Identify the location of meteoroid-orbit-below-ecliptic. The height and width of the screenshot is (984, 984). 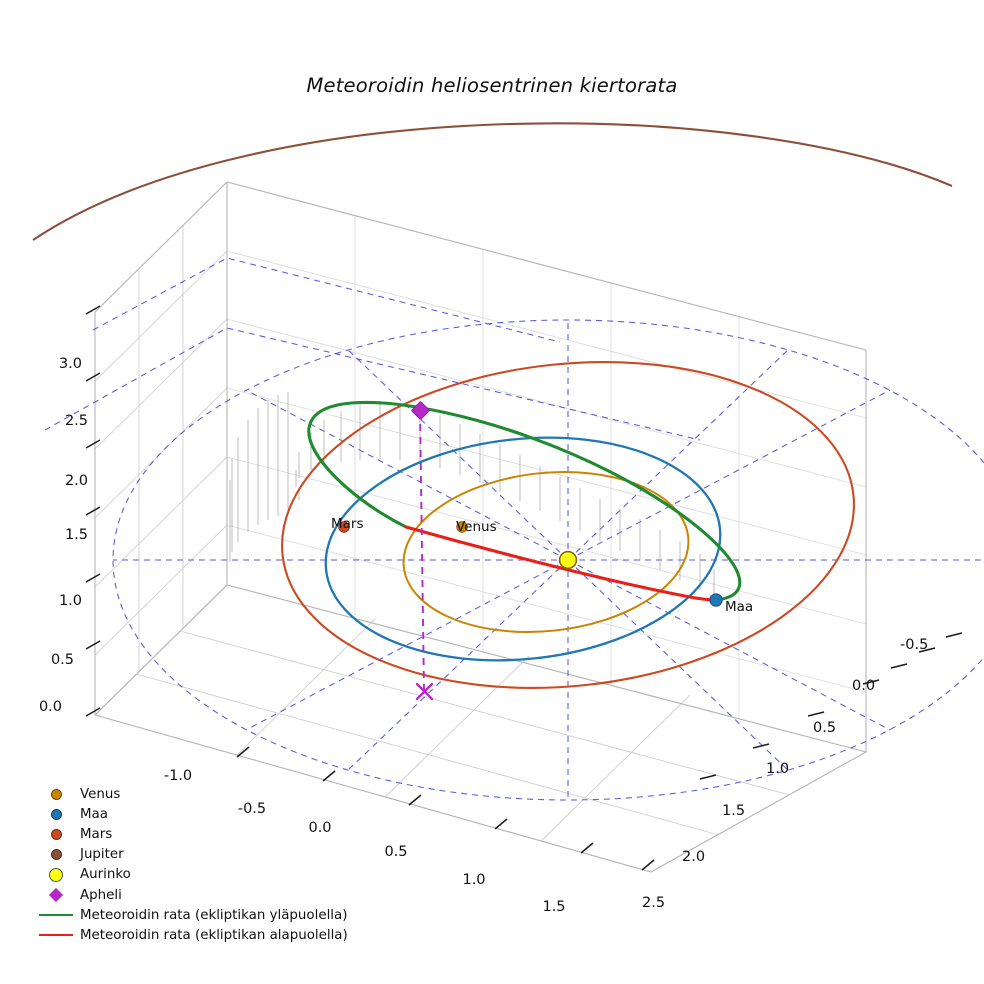
(561, 563).